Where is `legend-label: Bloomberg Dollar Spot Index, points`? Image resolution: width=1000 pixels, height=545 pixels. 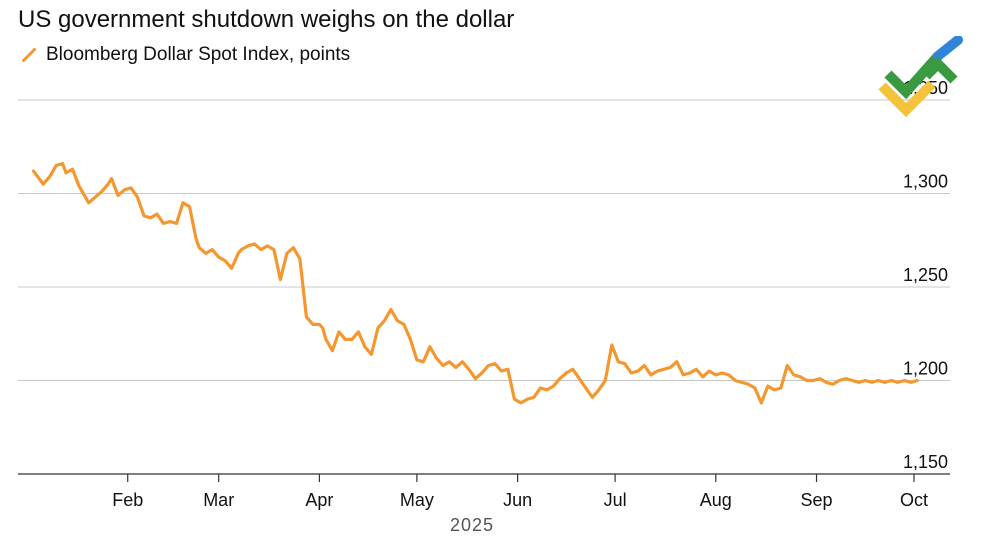 legend-label: Bloomberg Dollar Spot Index, points is located at coordinates (198, 54).